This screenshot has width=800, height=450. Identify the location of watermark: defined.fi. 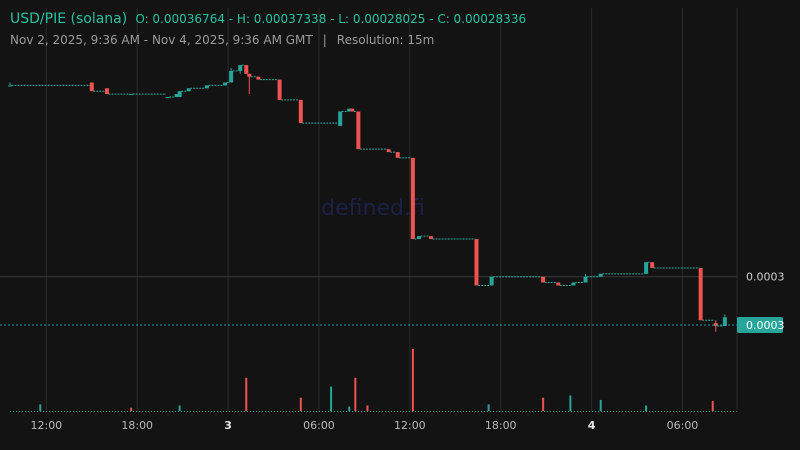
(373, 208).